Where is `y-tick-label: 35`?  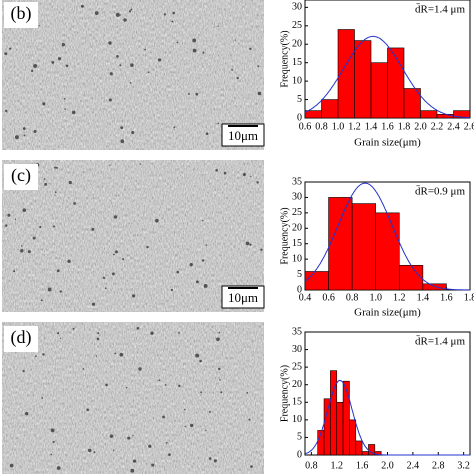
y-tick-label: 35 is located at coordinates (297, 331).